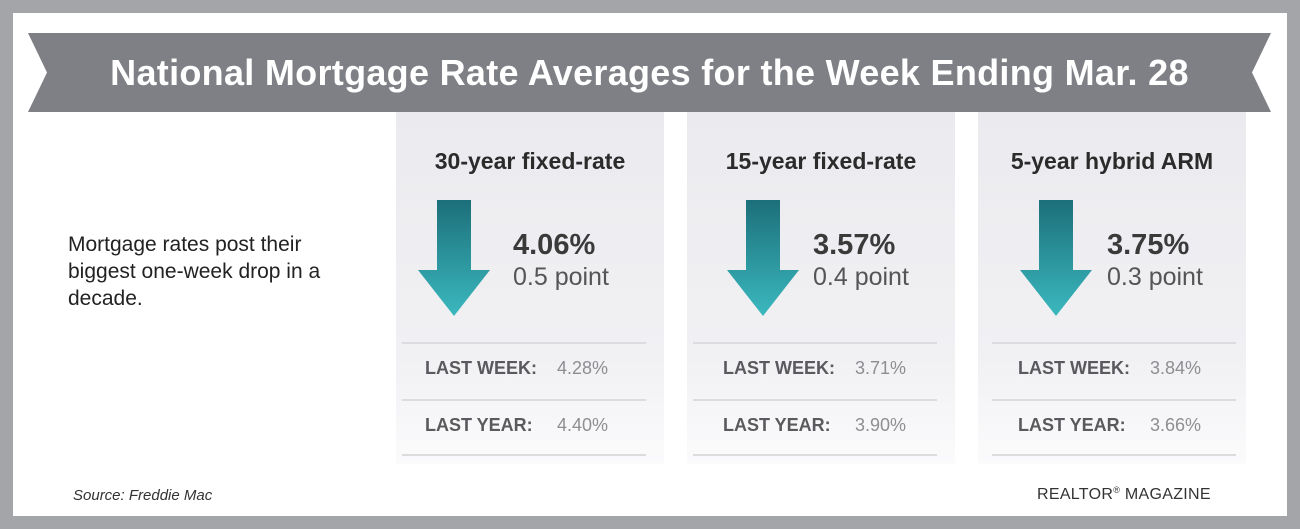  I want to click on panel-heading: 15-year fixed-rate, so click(821, 161).